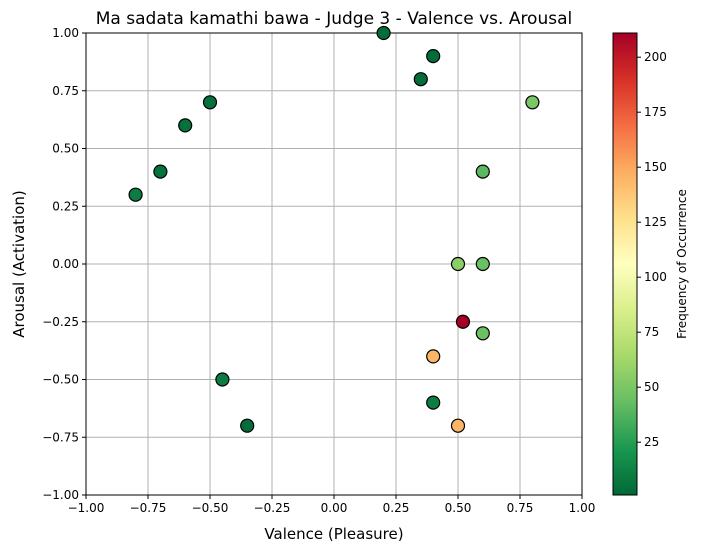  What do you see at coordinates (60, 437) in the screenshot?
I see `y-tick-label: −0.75` at bounding box center [60, 437].